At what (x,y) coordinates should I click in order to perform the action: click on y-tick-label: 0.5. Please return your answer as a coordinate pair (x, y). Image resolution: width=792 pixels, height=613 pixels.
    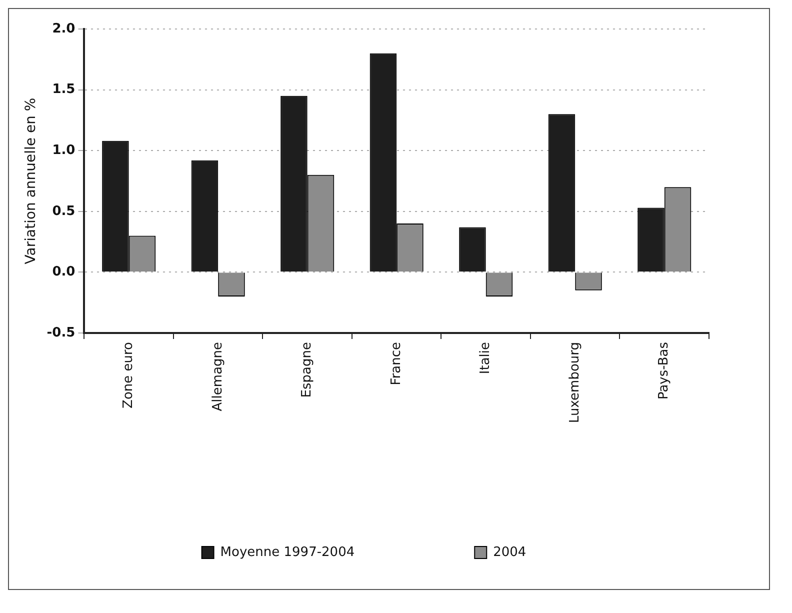
    Looking at the image, I should click on (64, 211).